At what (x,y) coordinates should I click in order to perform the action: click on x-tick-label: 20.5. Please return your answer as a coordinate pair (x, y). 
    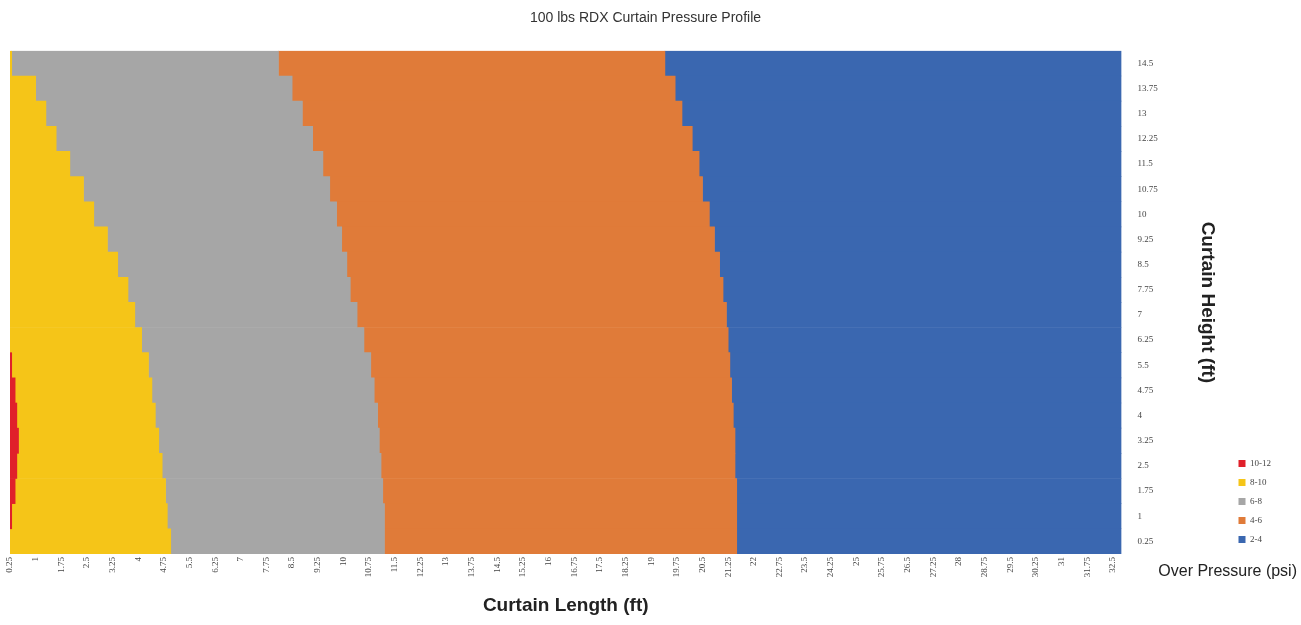
    Looking at the image, I should click on (701, 564).